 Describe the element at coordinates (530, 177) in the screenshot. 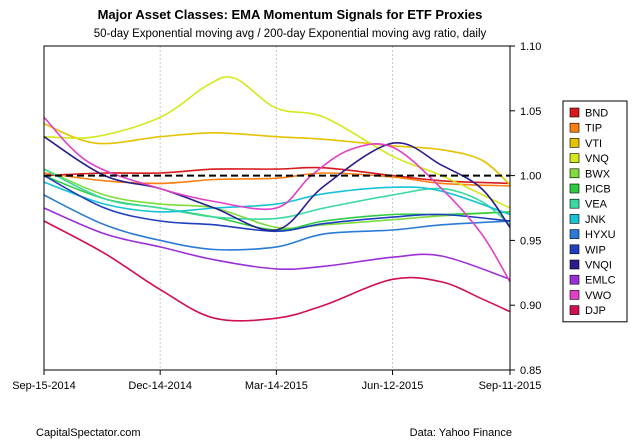

I see `y-tick-label-3: 1.00` at that location.